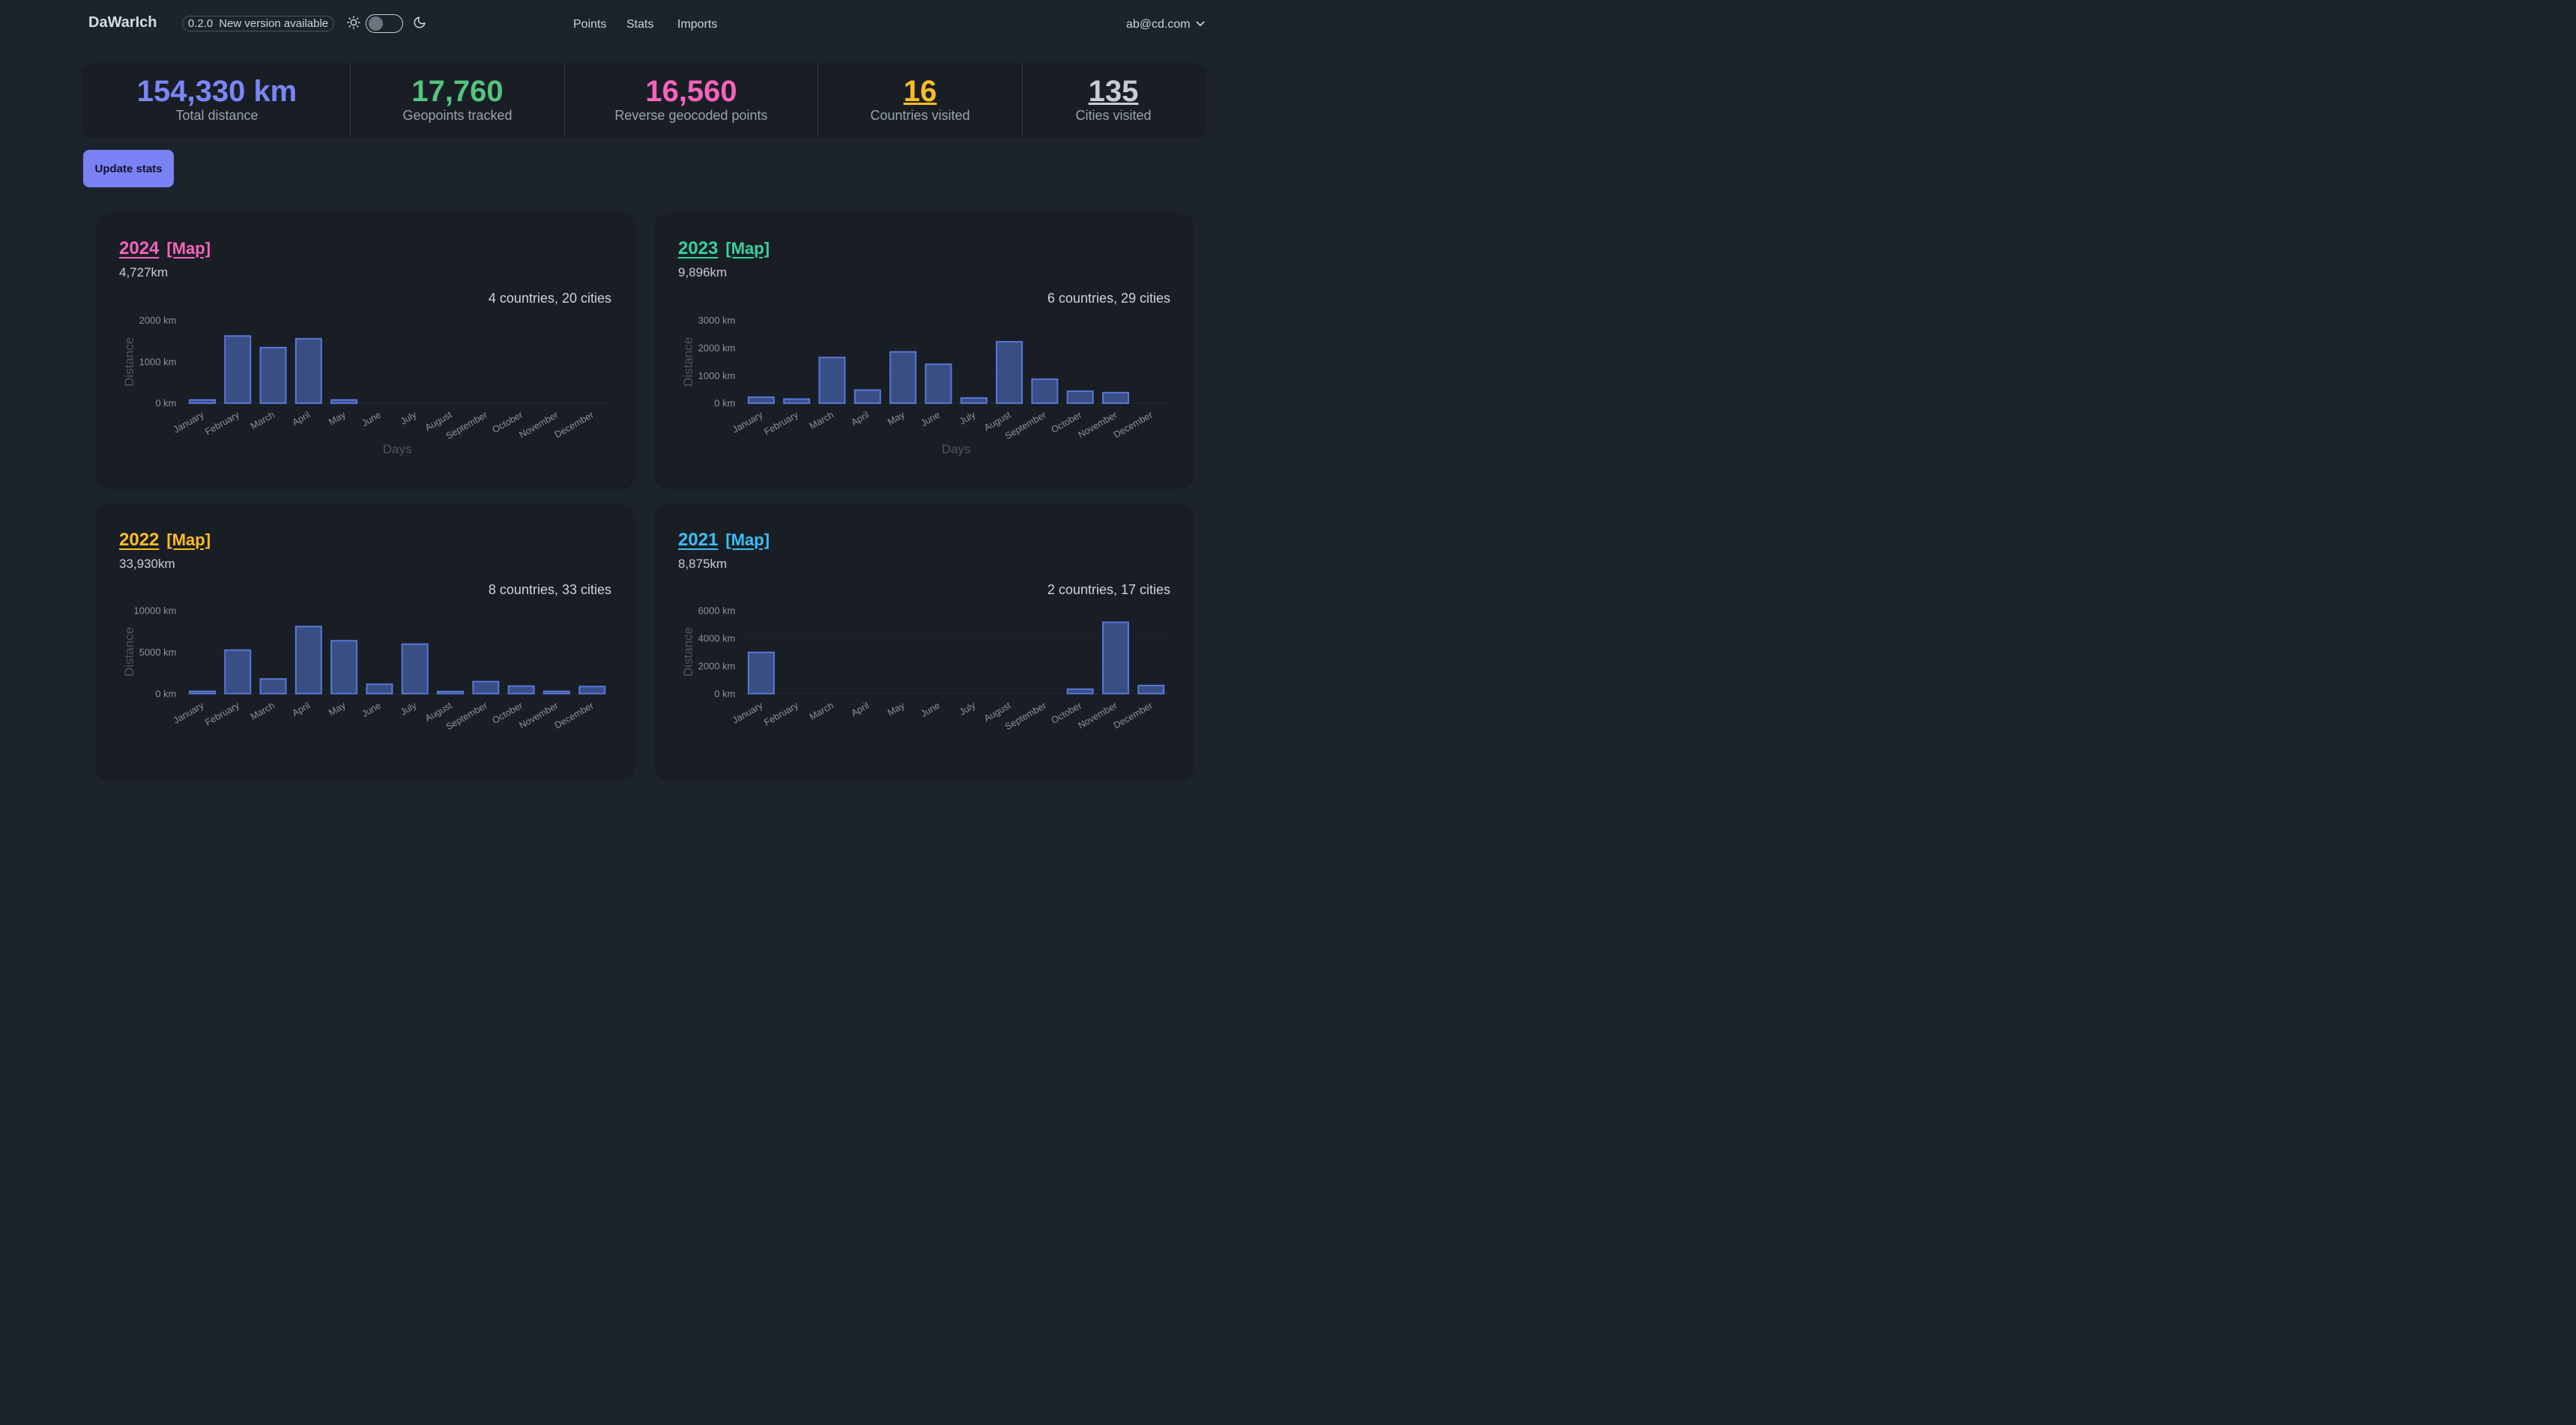 This screenshot has width=2576, height=1425. What do you see at coordinates (717, 320) in the screenshot?
I see `svg-text: 3000 km` at bounding box center [717, 320].